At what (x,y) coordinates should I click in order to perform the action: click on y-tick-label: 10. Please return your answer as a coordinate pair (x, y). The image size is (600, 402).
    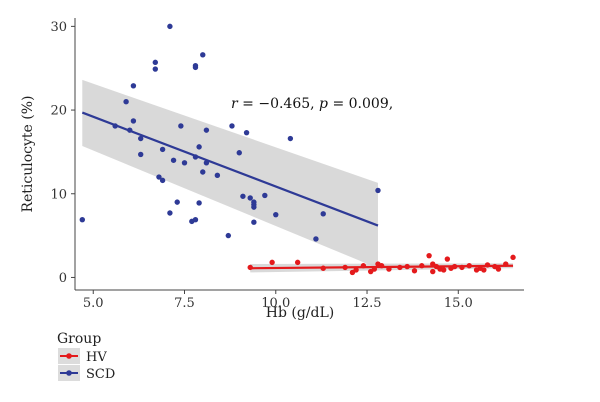
    Looking at the image, I should click on (58, 194).